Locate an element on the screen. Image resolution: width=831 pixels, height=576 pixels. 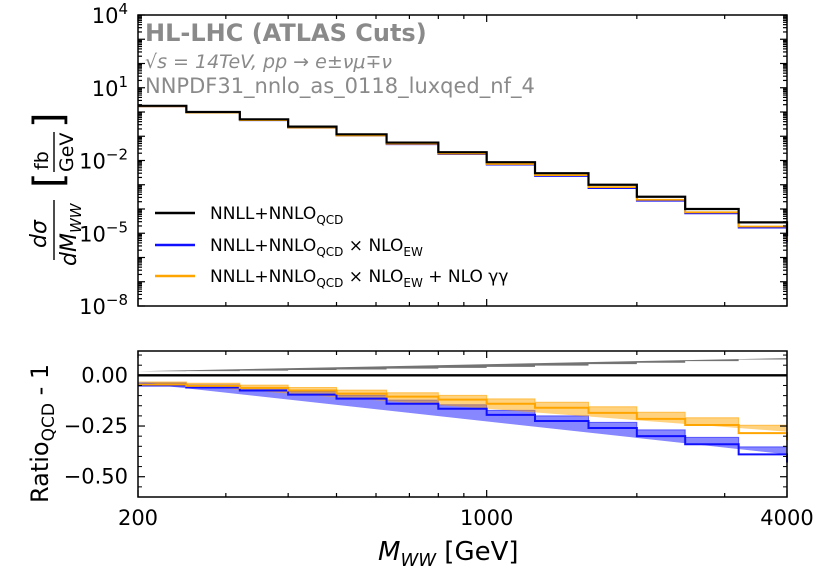
annotation-process: √s = 14TeV, pp → e±νμ∓ν is located at coordinates (268, 62).